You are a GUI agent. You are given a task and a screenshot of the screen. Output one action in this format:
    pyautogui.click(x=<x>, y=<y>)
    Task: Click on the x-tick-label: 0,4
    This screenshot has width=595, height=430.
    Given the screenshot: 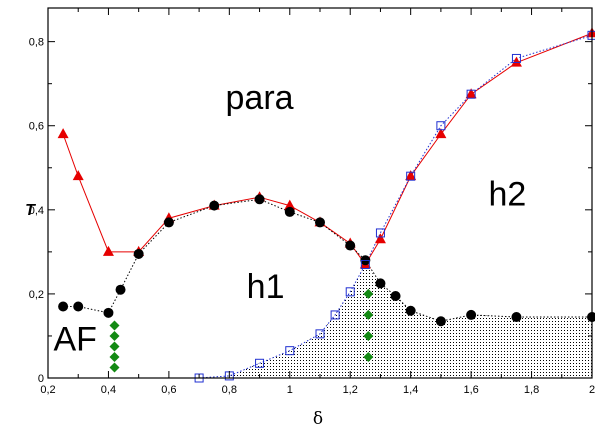 What is the action you would take?
    pyautogui.click(x=108, y=390)
    